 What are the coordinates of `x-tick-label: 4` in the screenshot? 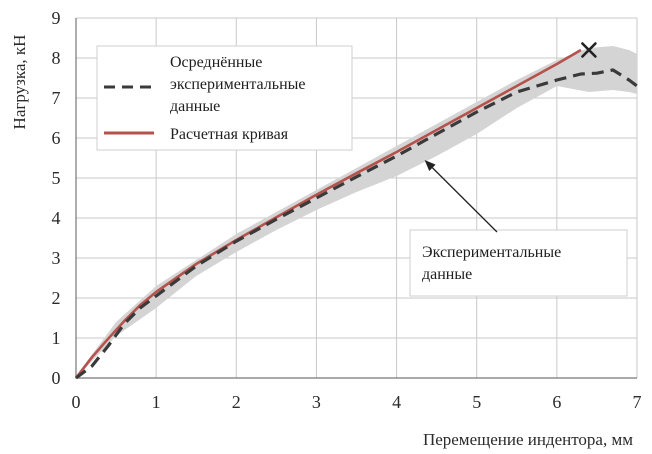 It's located at (396, 402).